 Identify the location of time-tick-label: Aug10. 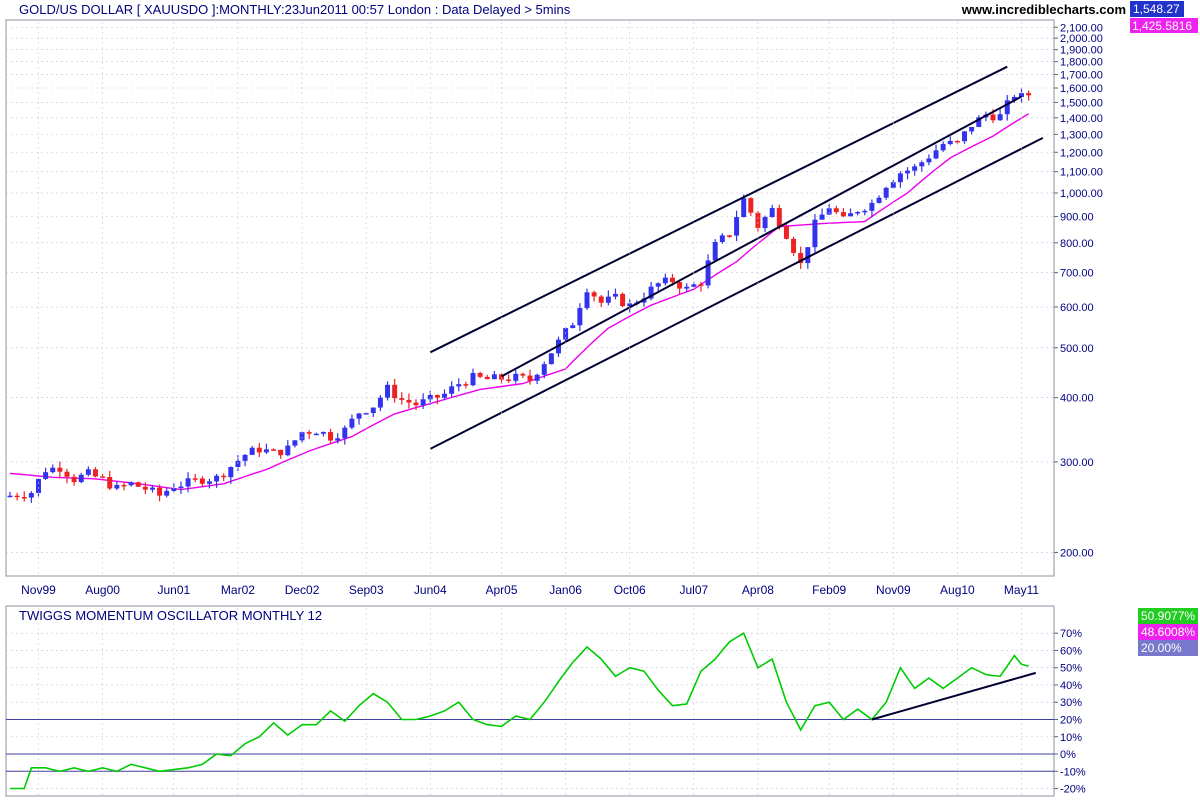
(957, 590).